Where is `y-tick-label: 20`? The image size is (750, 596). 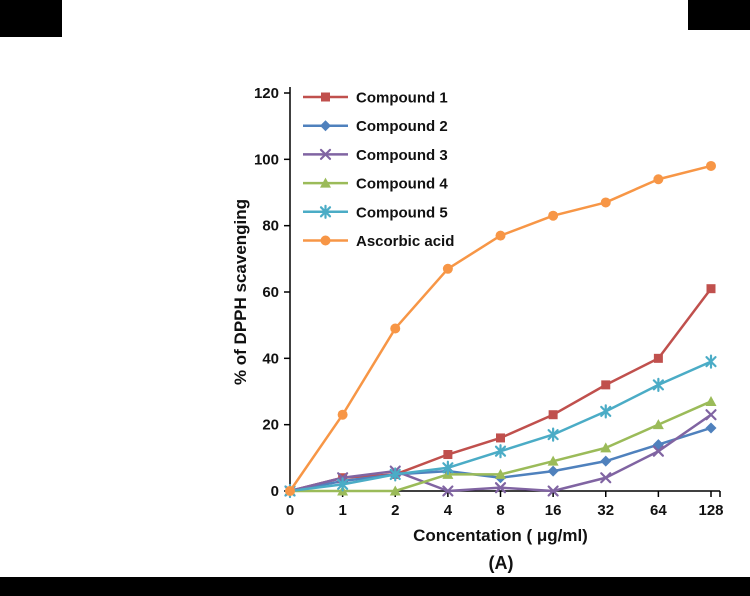 y-tick-label: 20 is located at coordinates (270, 425).